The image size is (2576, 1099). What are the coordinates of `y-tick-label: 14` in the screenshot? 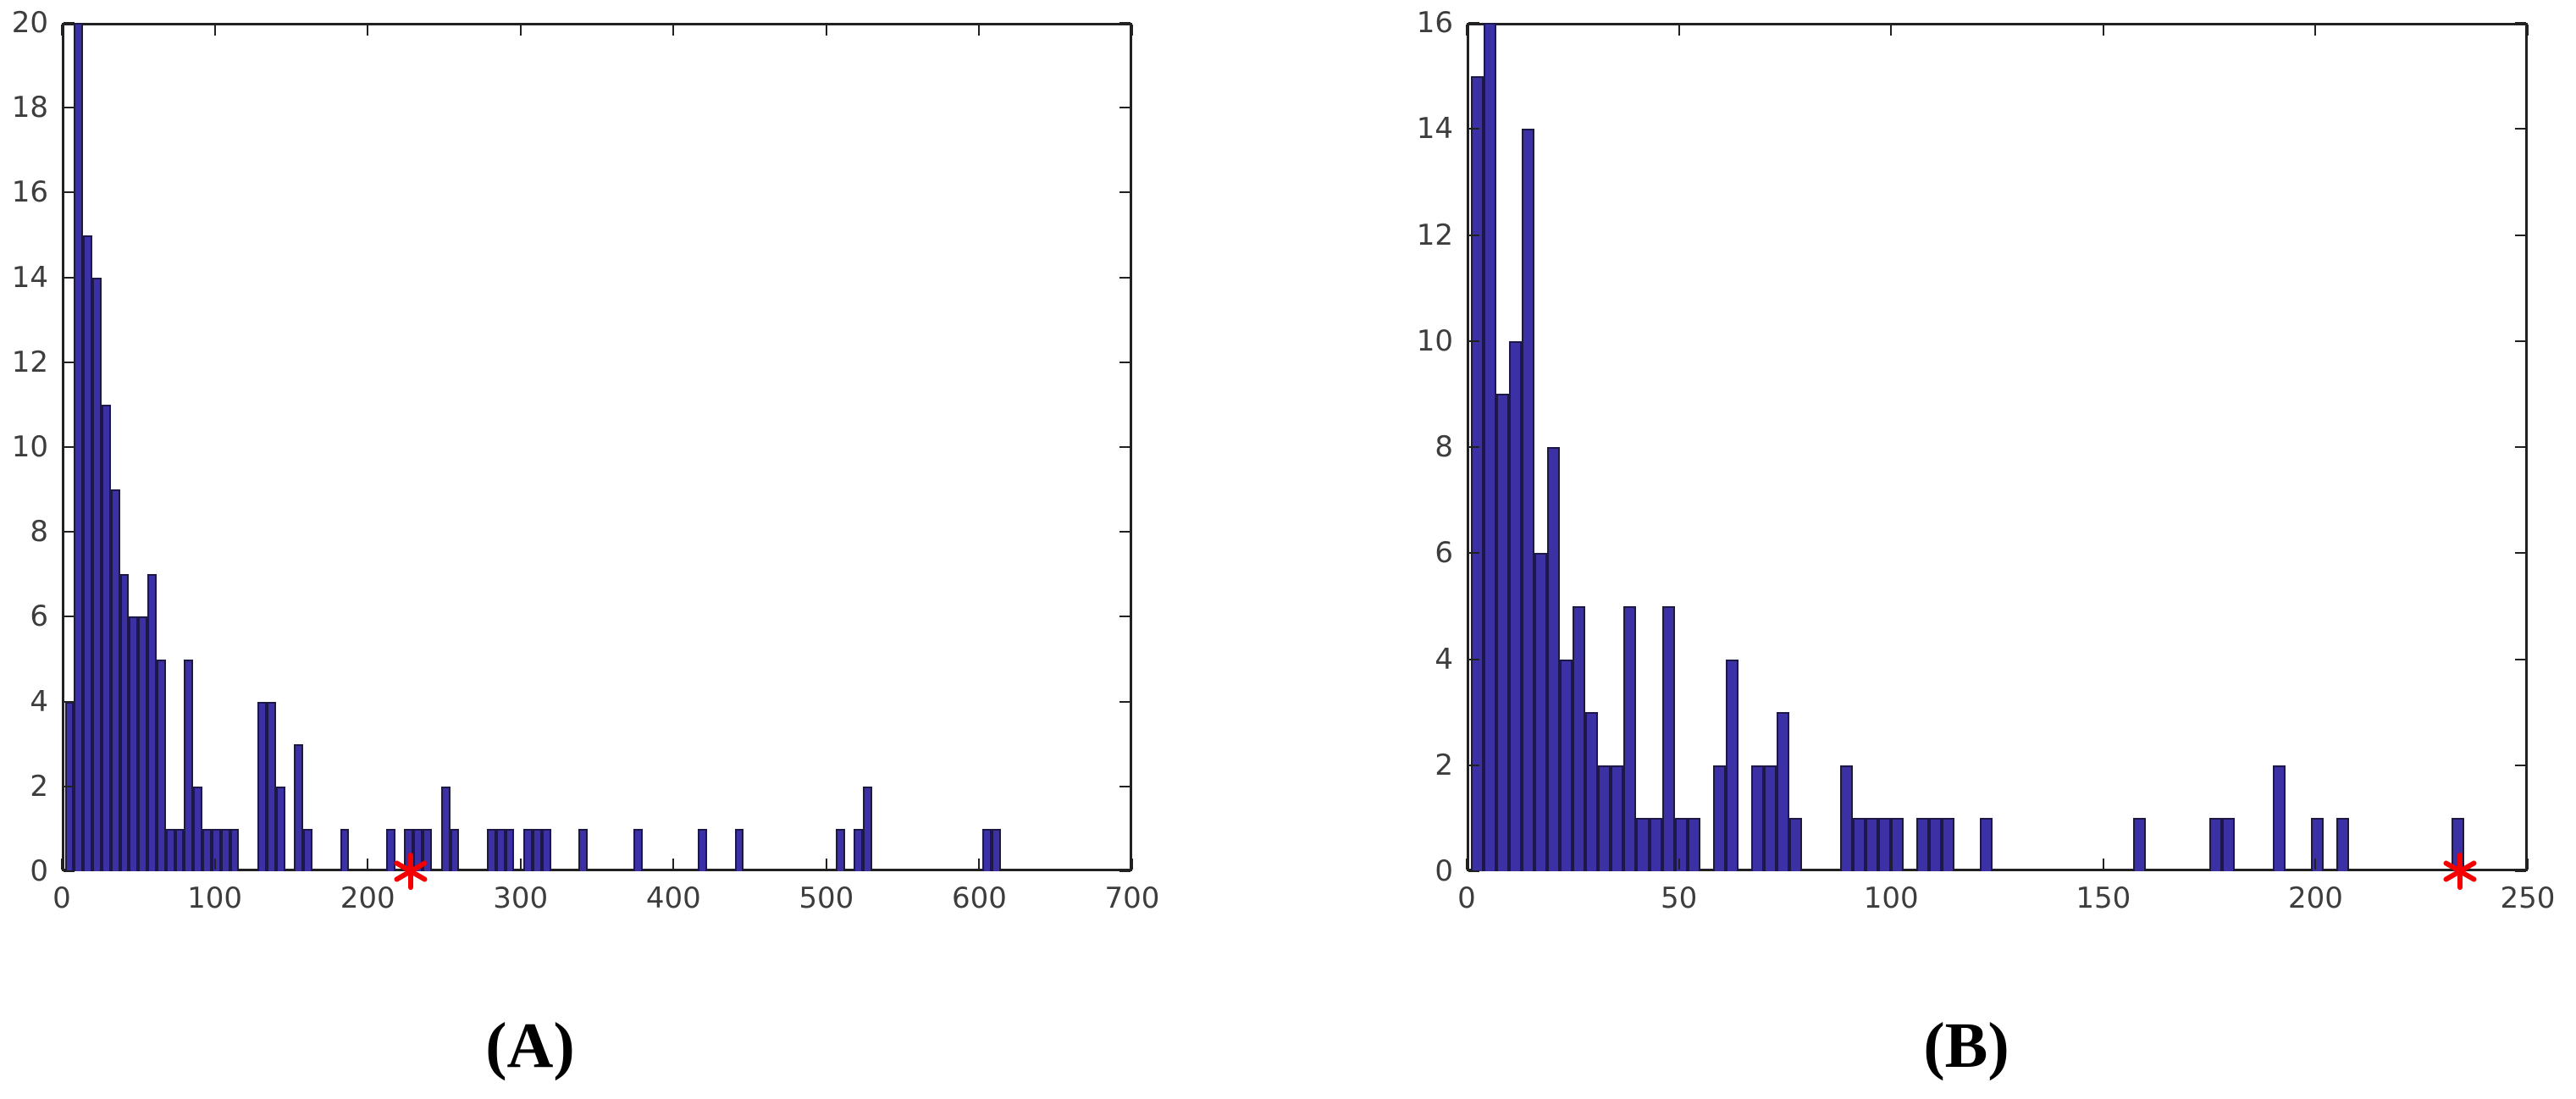 It's located at (29, 277).